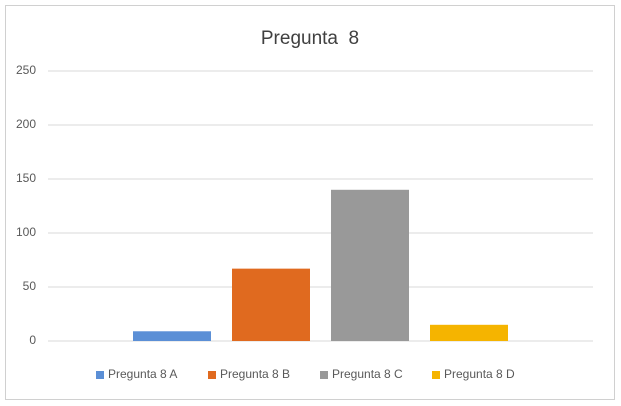 The image size is (621, 406). I want to click on legend-label: Pregunta 8 B, so click(255, 374).